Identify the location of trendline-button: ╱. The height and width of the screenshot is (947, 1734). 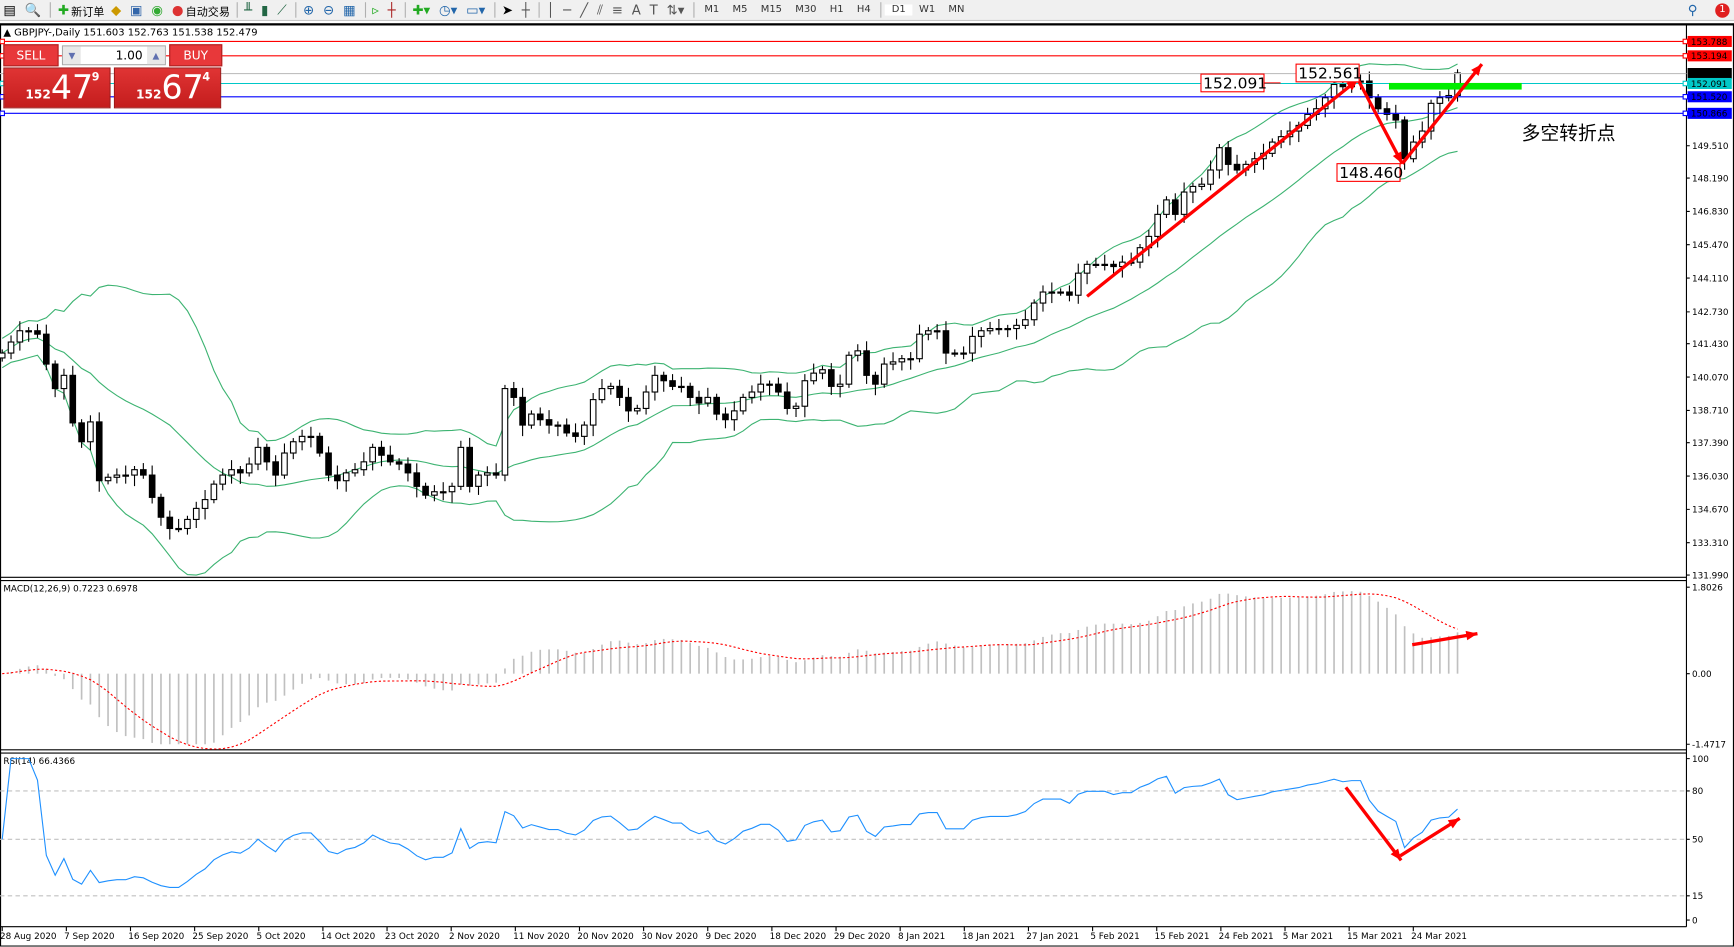
(585, 10).